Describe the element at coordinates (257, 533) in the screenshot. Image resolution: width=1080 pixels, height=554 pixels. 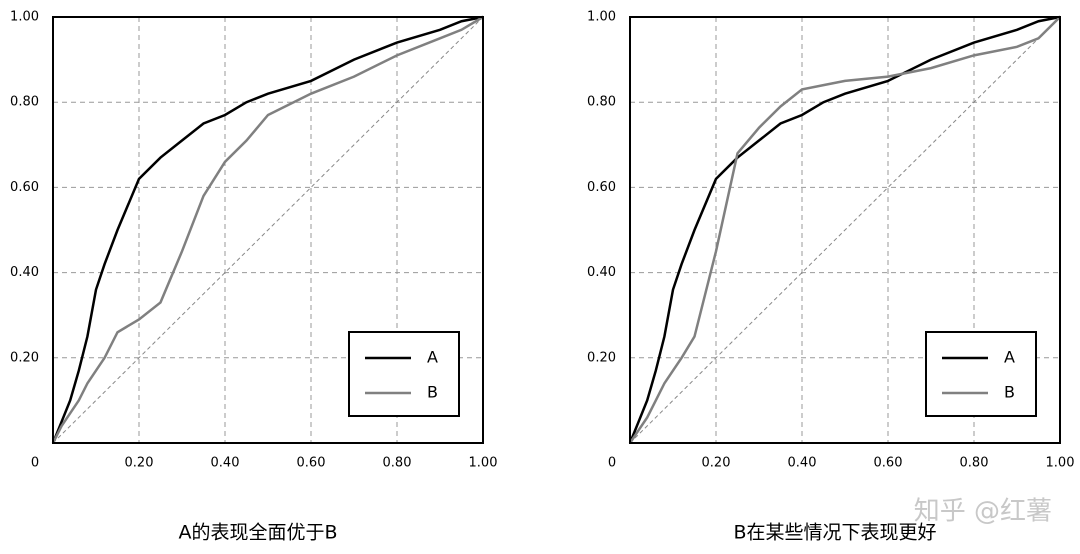
I see `chart-caption: A的表现全面优于B` at that location.